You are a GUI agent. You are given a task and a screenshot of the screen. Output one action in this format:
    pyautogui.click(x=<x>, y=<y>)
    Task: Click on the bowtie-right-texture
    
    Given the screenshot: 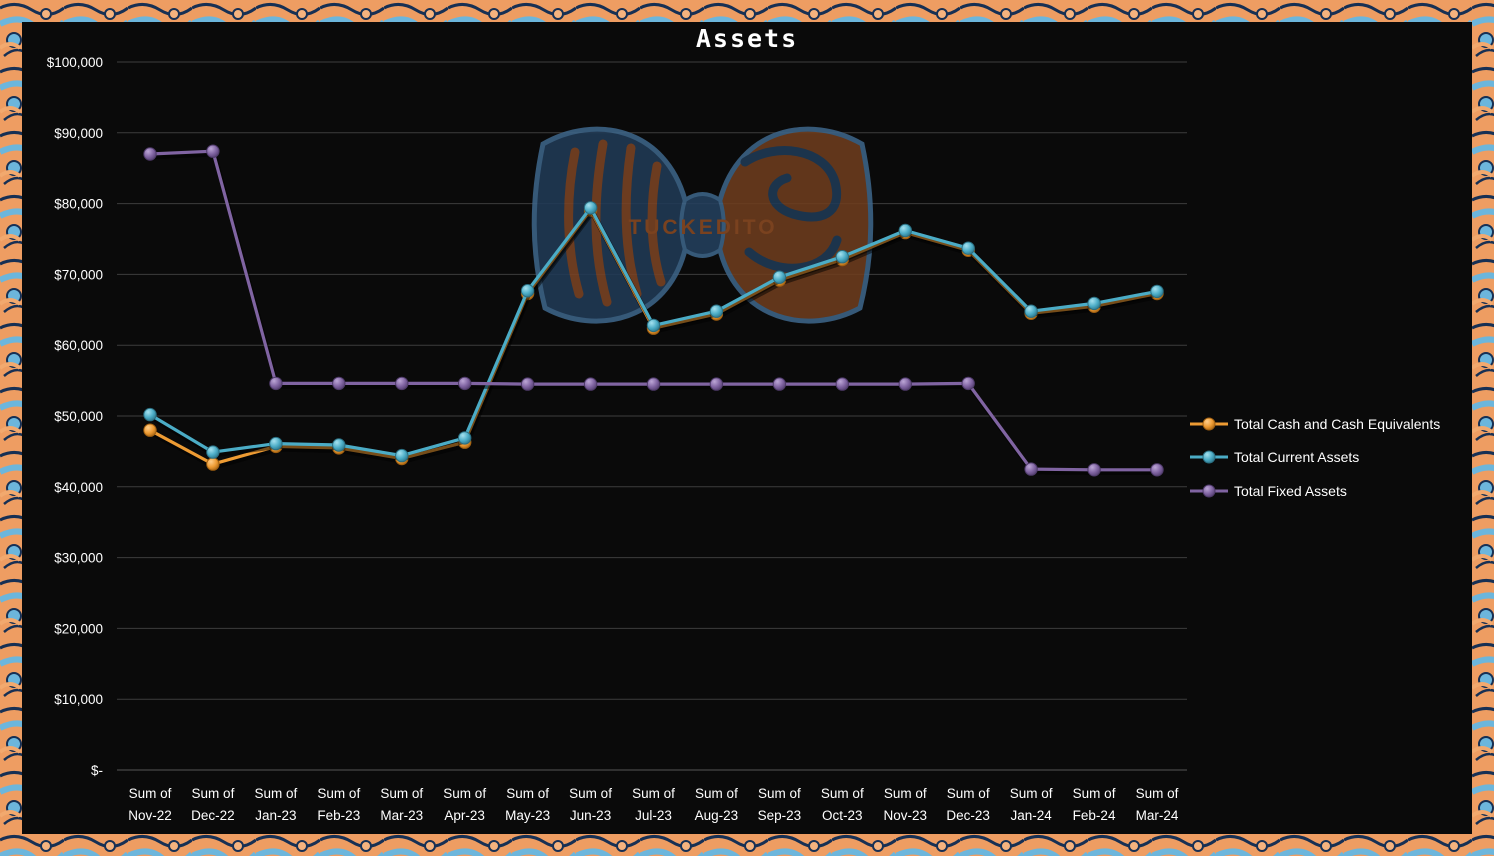 What is the action you would take?
    pyautogui.click(x=791, y=209)
    